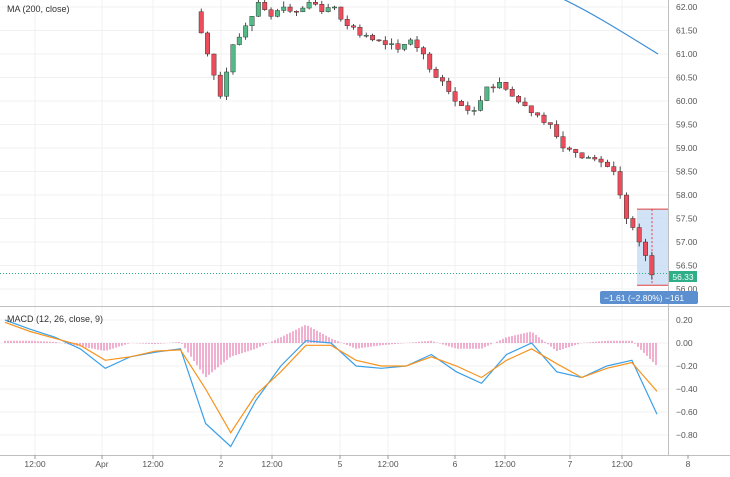 This screenshot has height=477, width=730. What do you see at coordinates (340, 464) in the screenshot?
I see `time-tick-label: 5` at bounding box center [340, 464].